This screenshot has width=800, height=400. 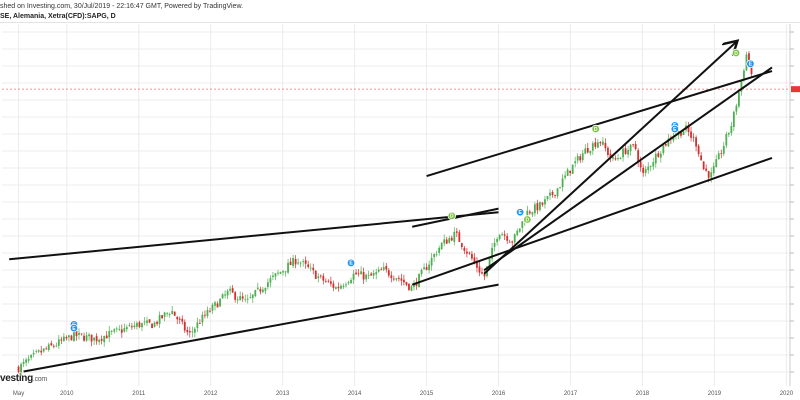 I want to click on instrument-title: SE, Alemania, Xetra(CFD):SAPG, D, so click(x=58, y=16).